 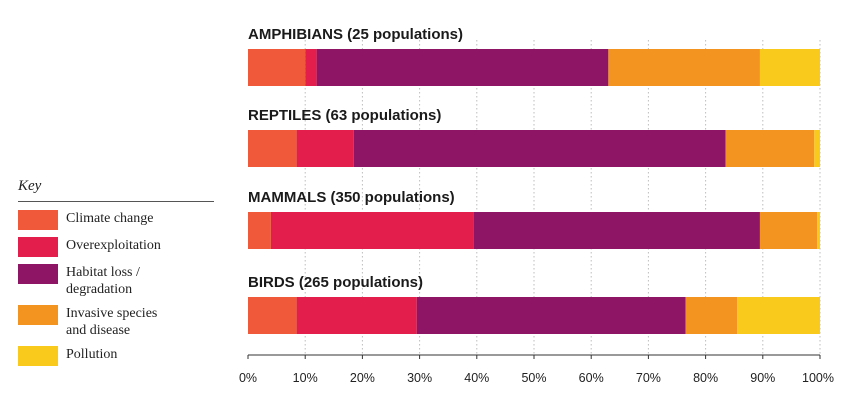 I want to click on legend-title: Key, so click(x=116, y=190).